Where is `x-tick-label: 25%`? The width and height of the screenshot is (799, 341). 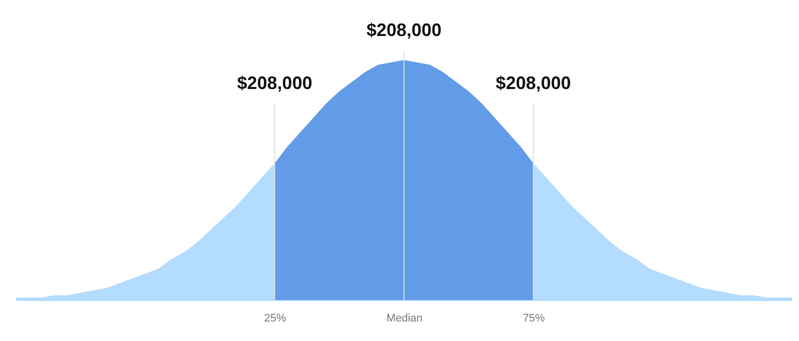
x-tick-label: 25% is located at coordinates (275, 318).